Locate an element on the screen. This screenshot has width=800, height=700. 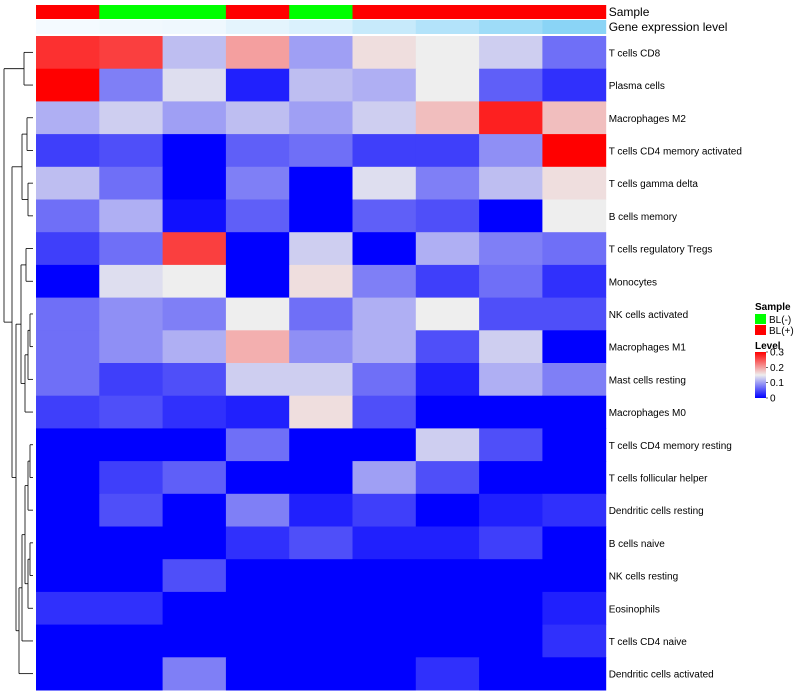
row-label: NK cells resting is located at coordinates (643, 577).